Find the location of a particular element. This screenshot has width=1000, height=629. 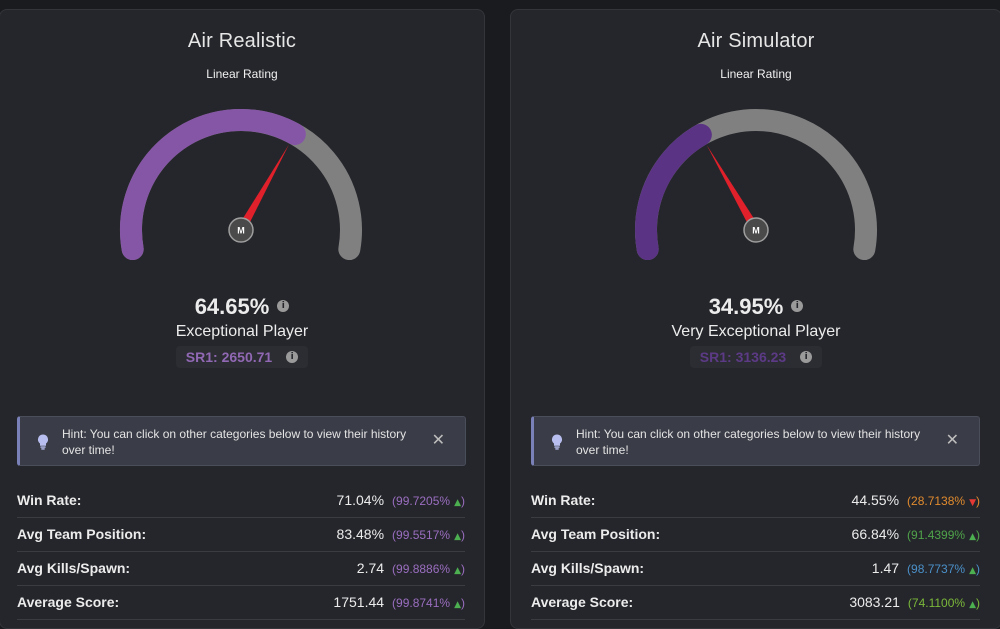

stat-percentile-value: (99.7205% is located at coordinates (421, 501).